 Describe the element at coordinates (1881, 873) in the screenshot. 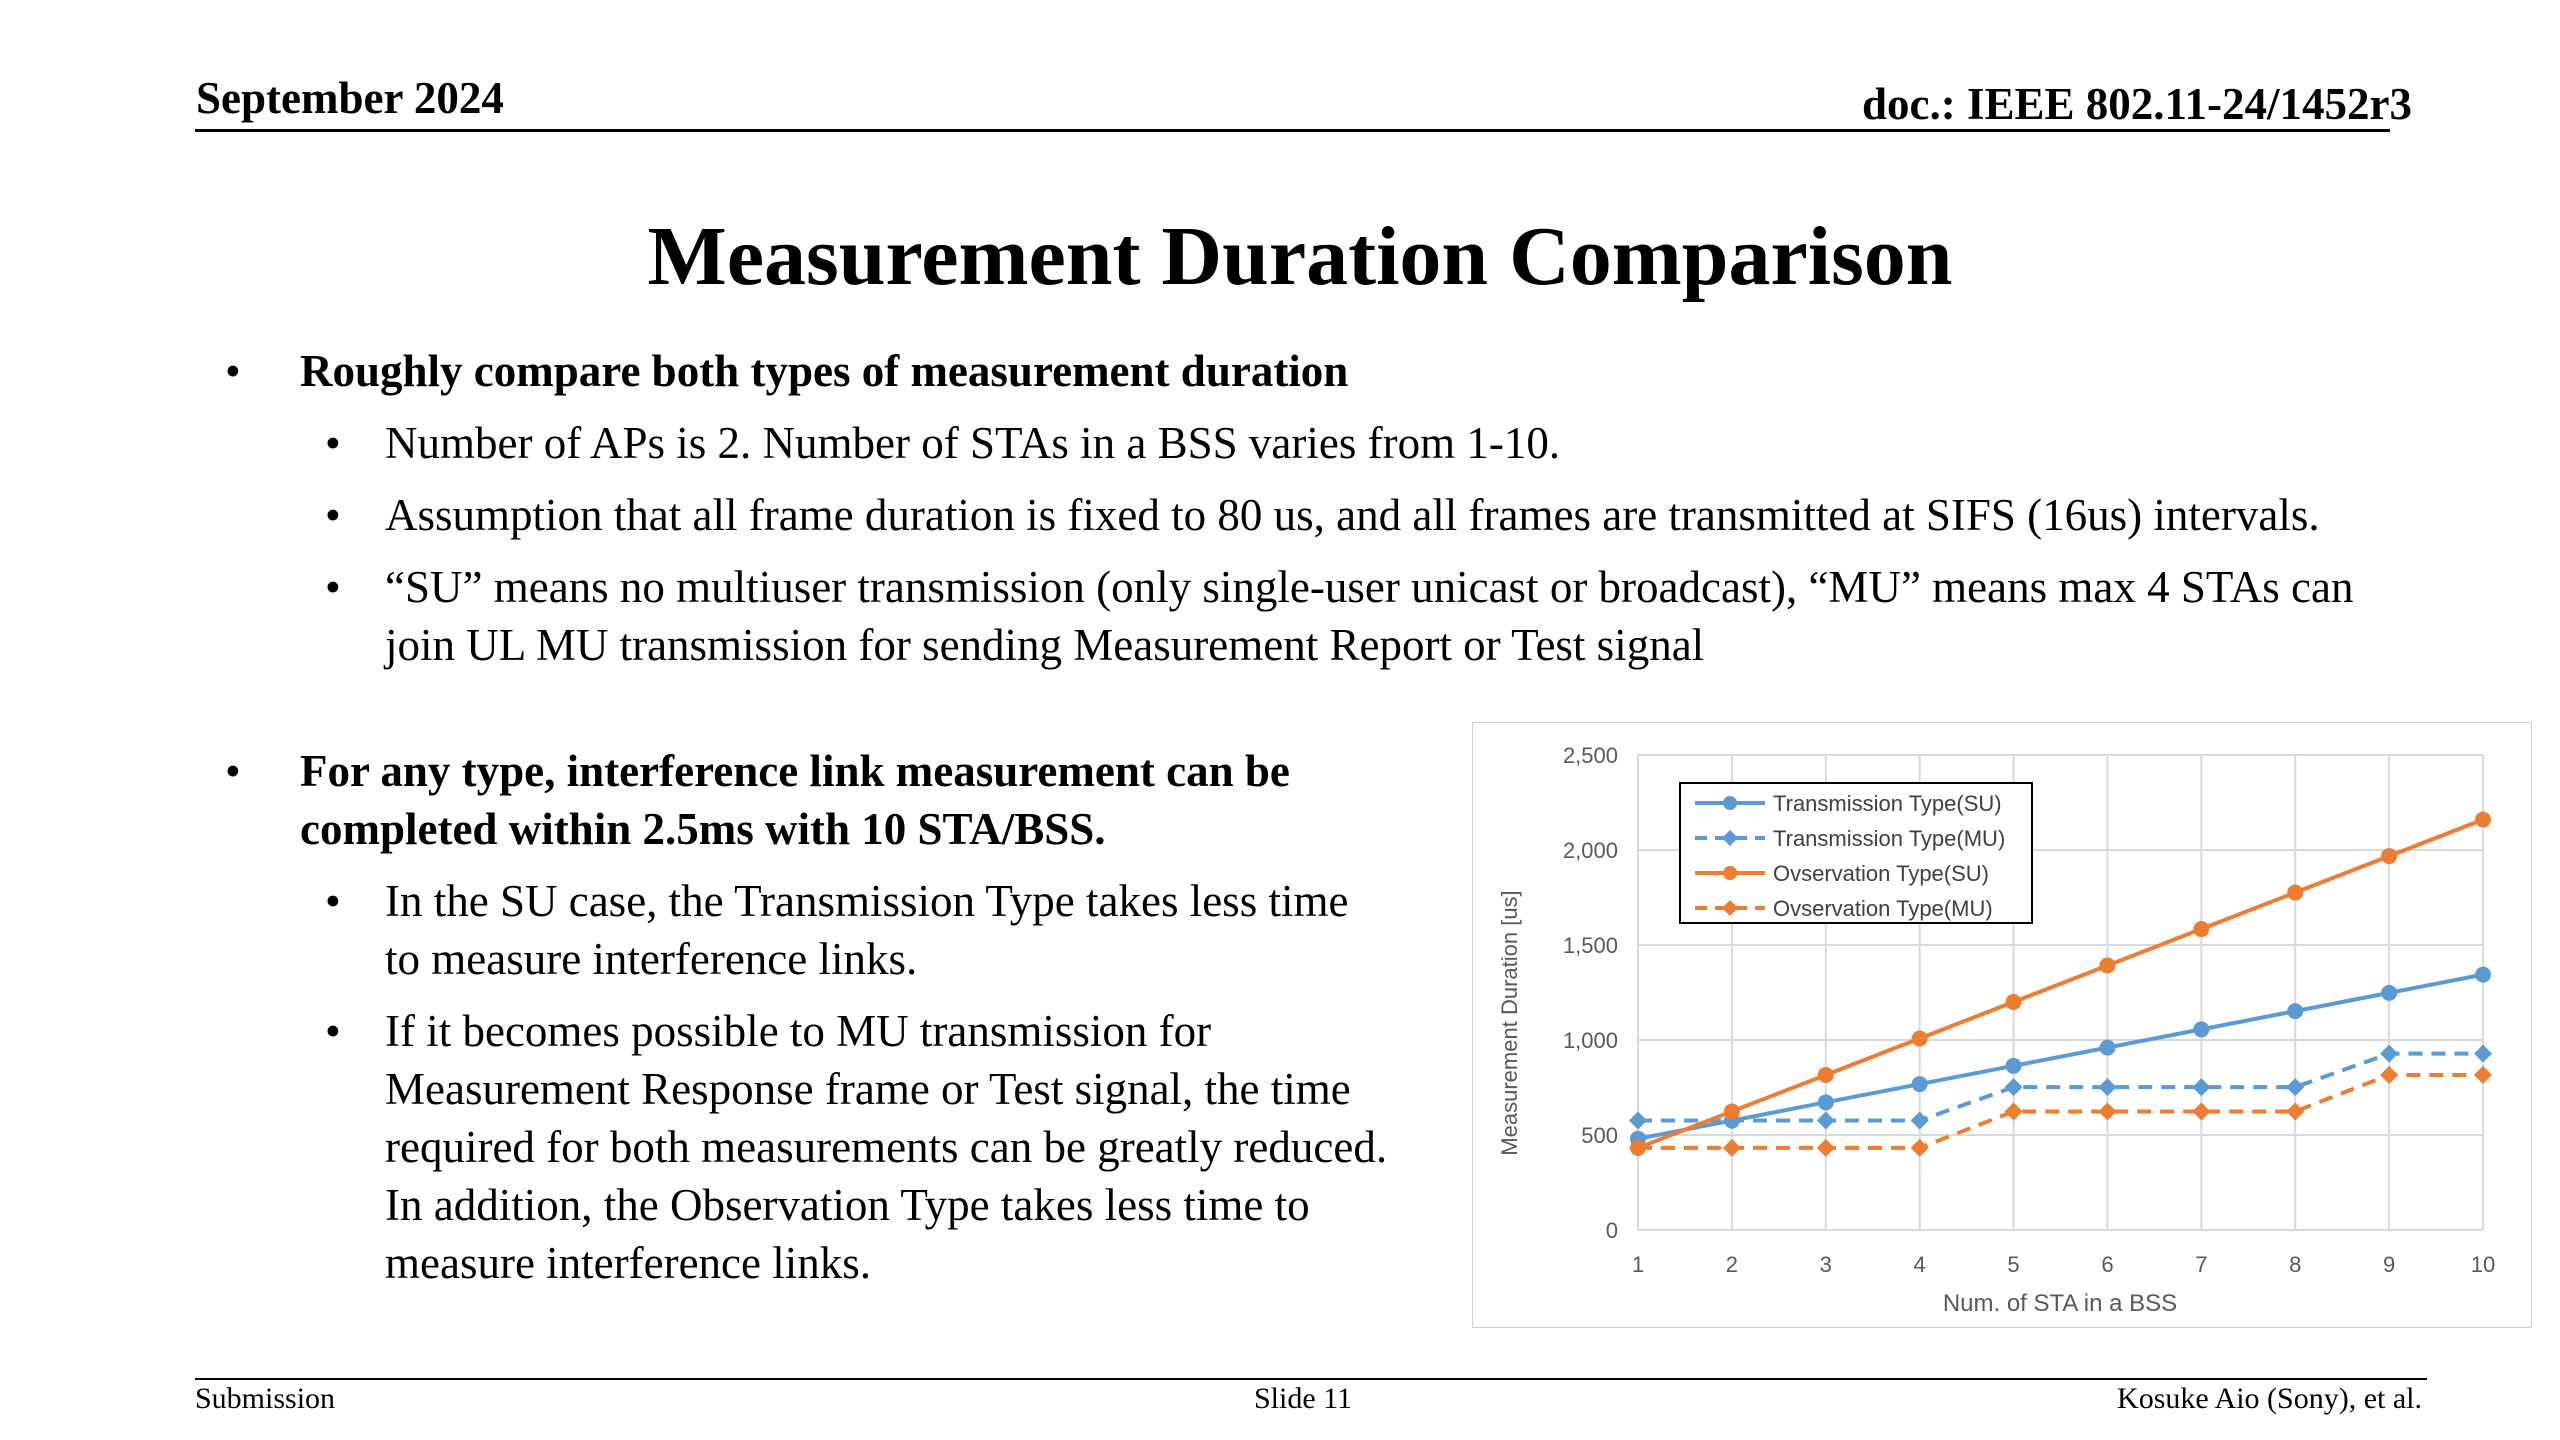

I see `legend-label: Ovservation Type(SU)` at that location.